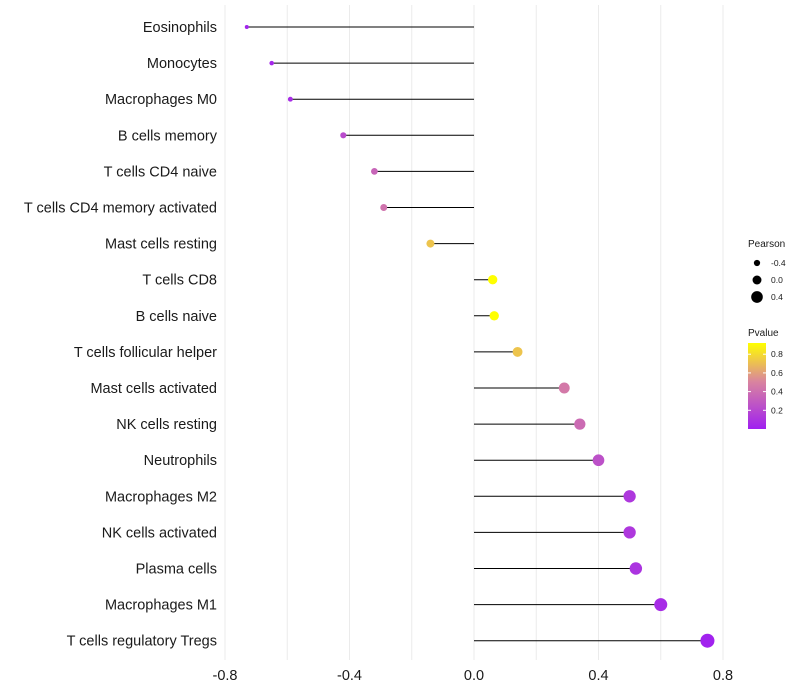  Describe the element at coordinates (757, 386) in the screenshot. I see `color-bar` at that location.